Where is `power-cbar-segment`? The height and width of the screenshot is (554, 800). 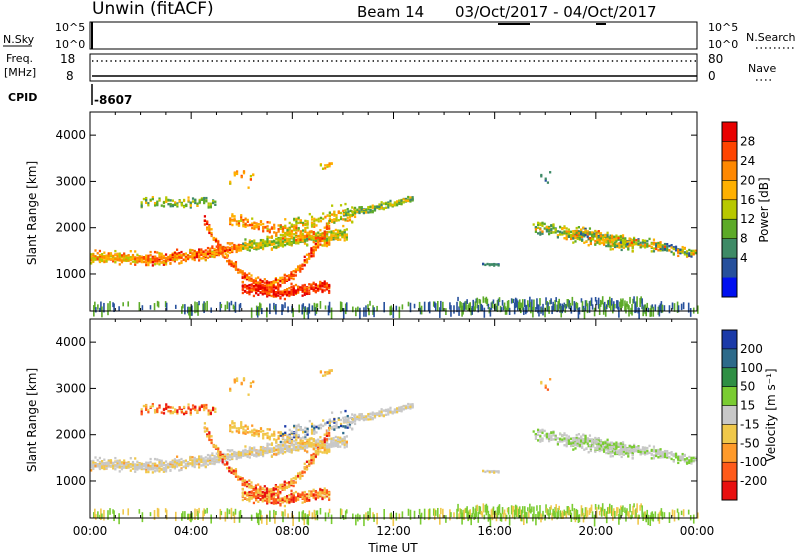
power-cbar-segment is located at coordinates (729, 229).